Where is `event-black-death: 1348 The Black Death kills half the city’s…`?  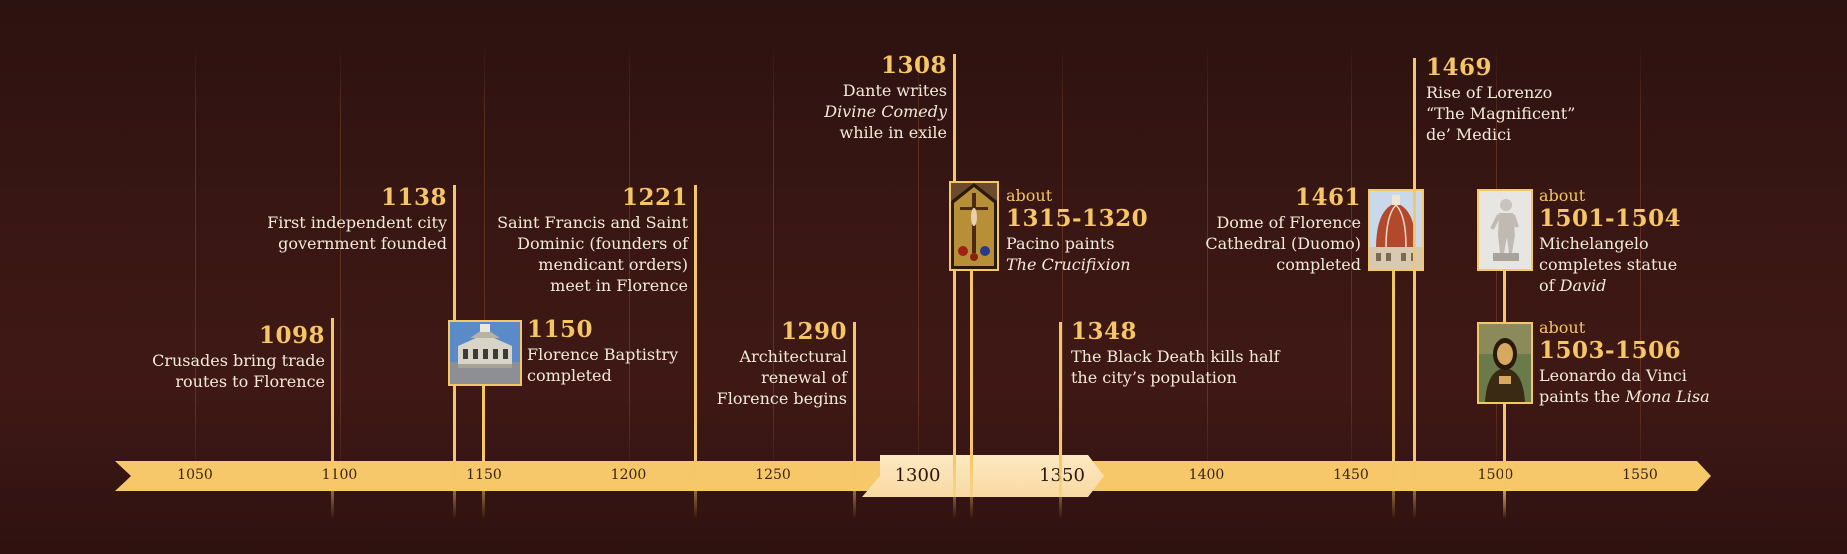
event-black-death: 1348 The Black Death kills half the city’s… is located at coordinates (1175, 353).